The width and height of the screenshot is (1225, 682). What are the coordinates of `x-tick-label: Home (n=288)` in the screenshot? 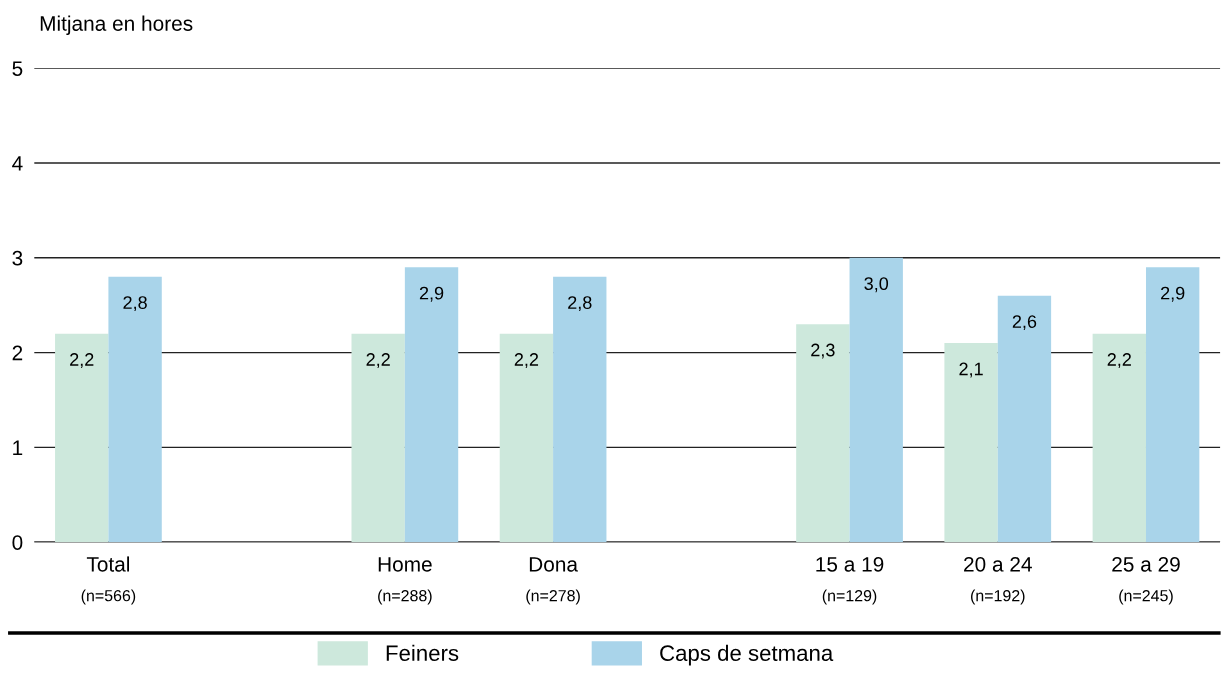 It's located at (405, 581).